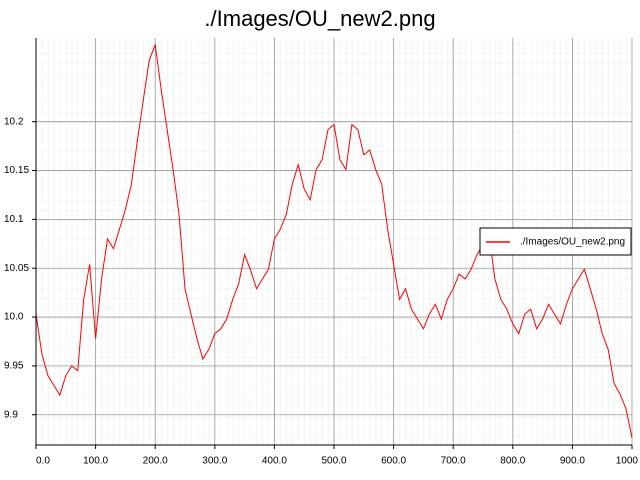 Image resolution: width=640 pixels, height=480 pixels. Describe the element at coordinates (16, 268) in the screenshot. I see `y-tick-label: 10.05` at that location.